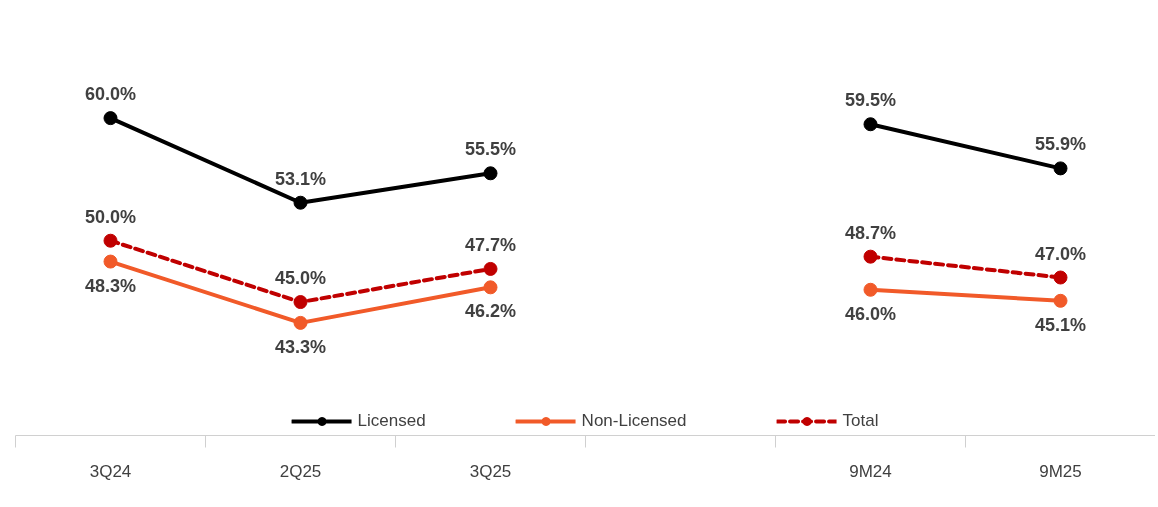  Describe the element at coordinates (300, 346) in the screenshot. I see `data-label: 43.3%` at that location.